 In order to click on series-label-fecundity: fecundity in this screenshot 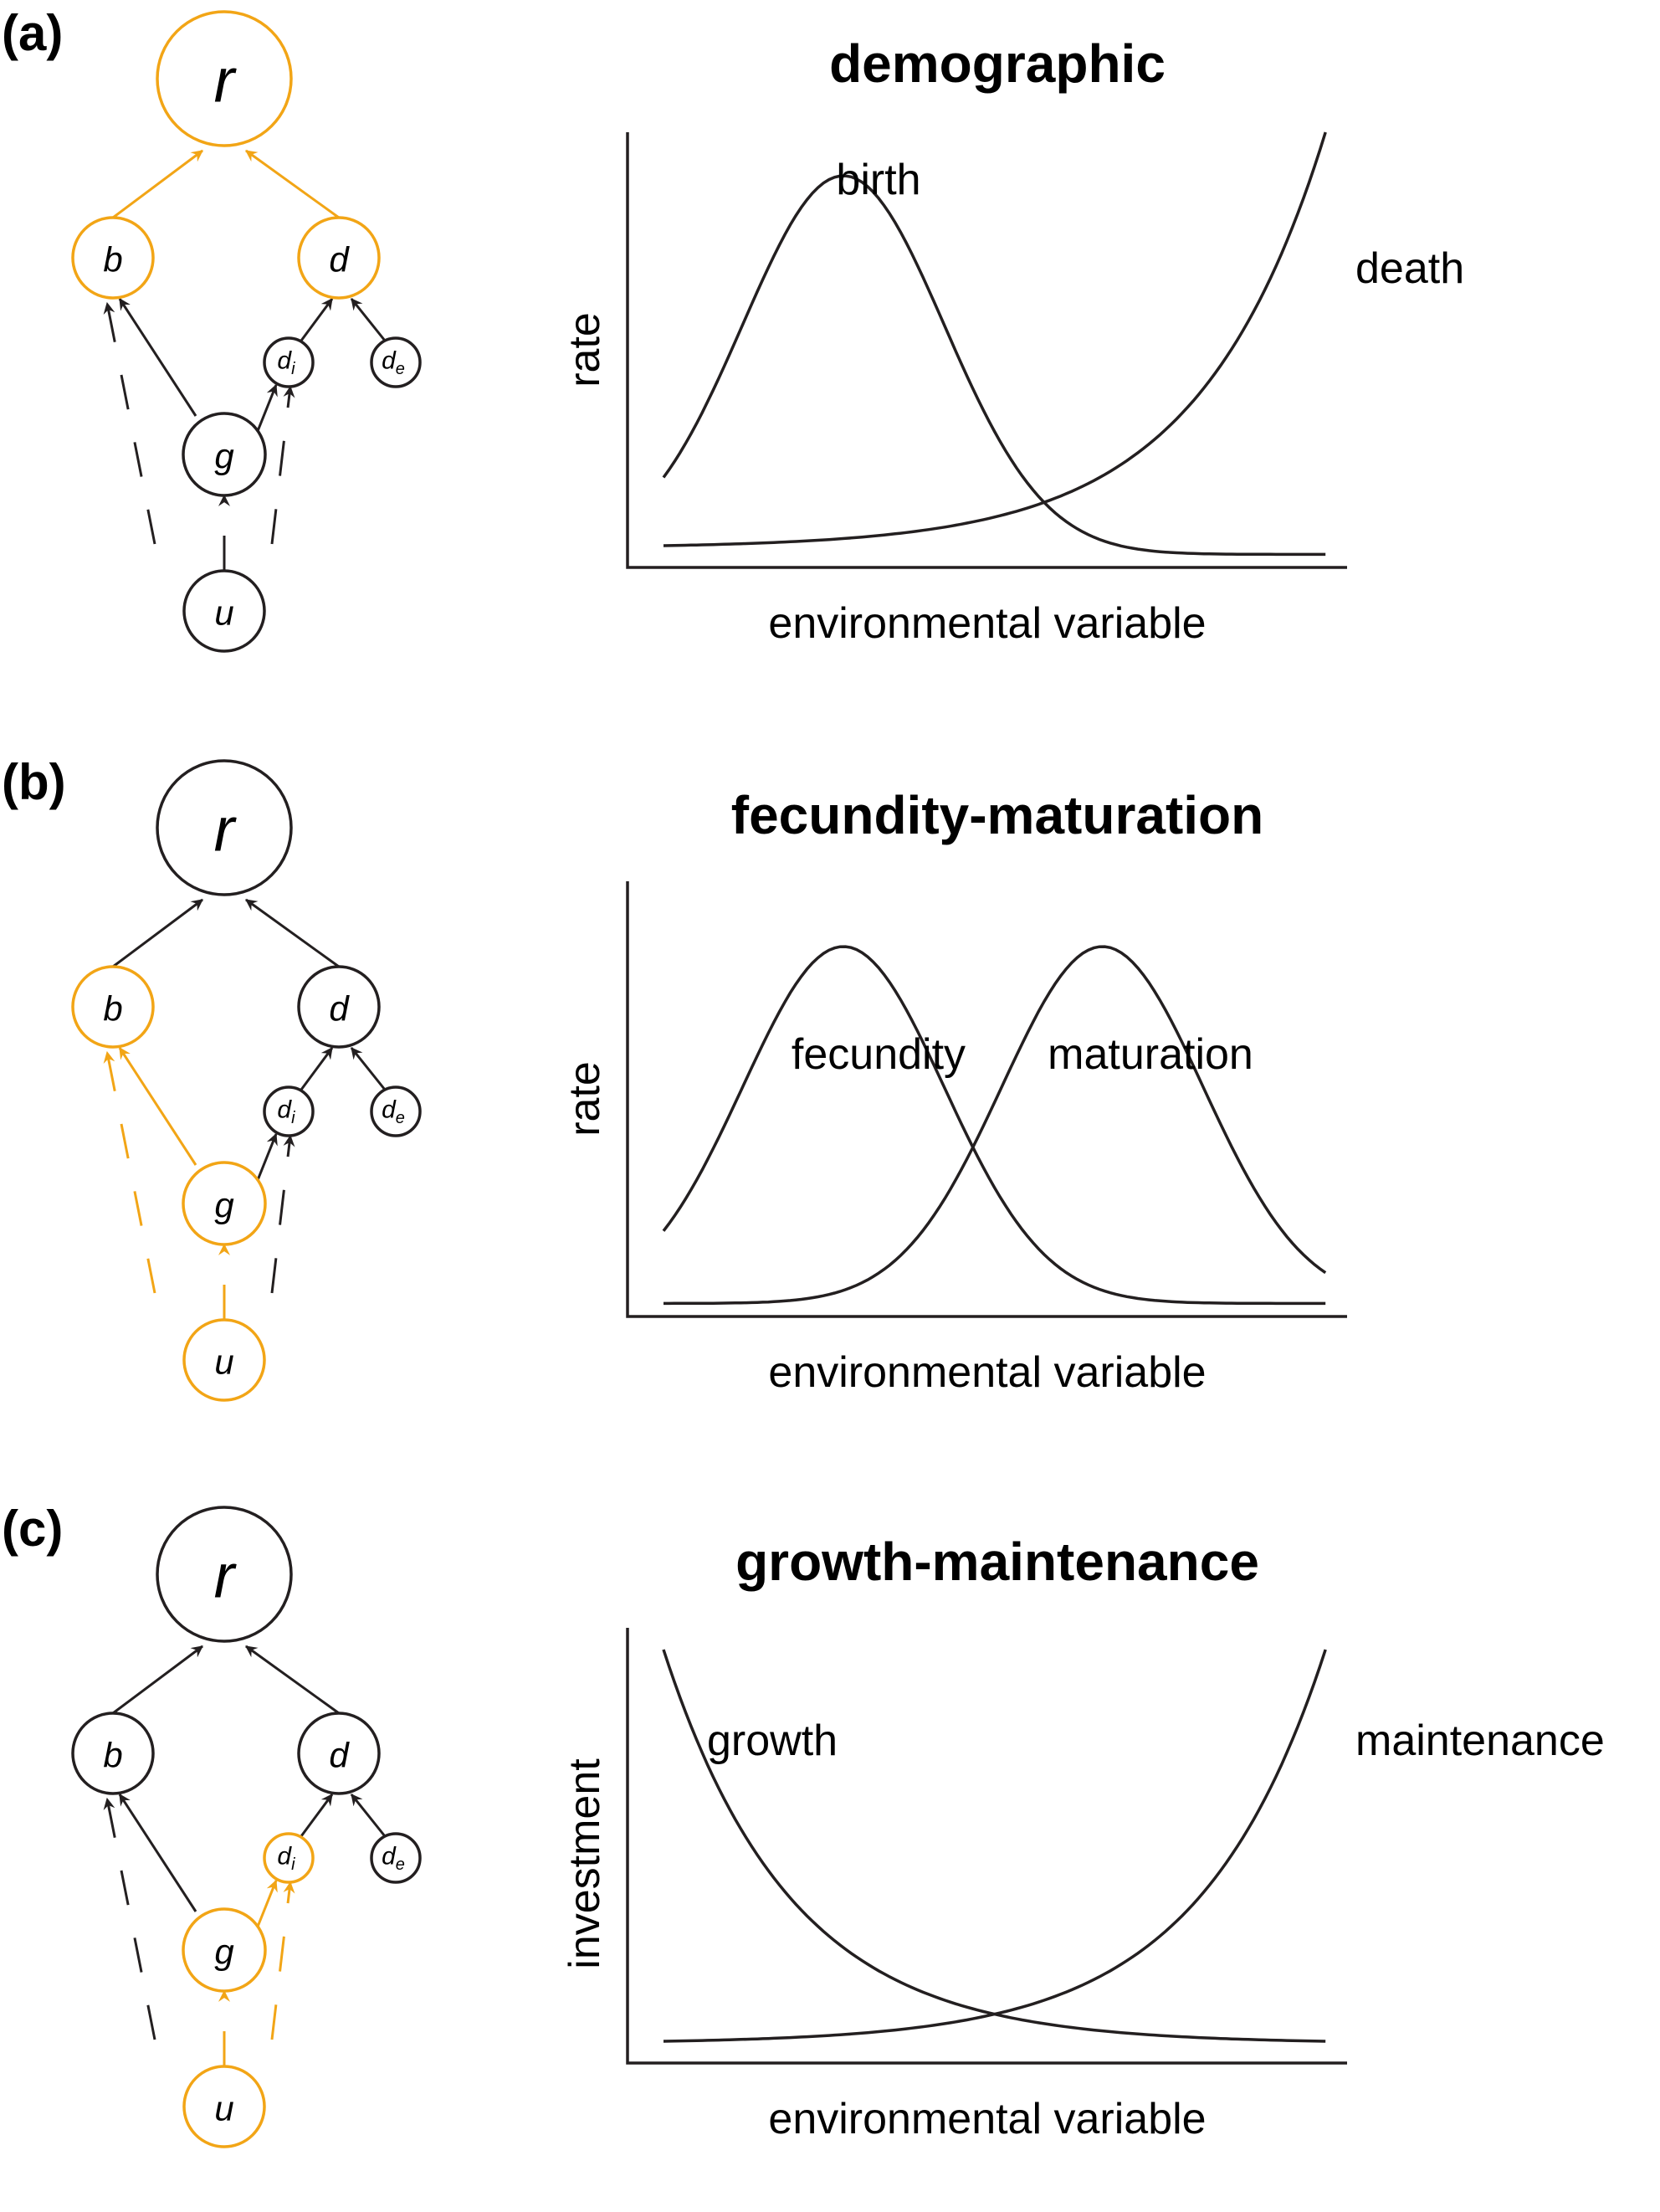, I will do `click(879, 1054)`.